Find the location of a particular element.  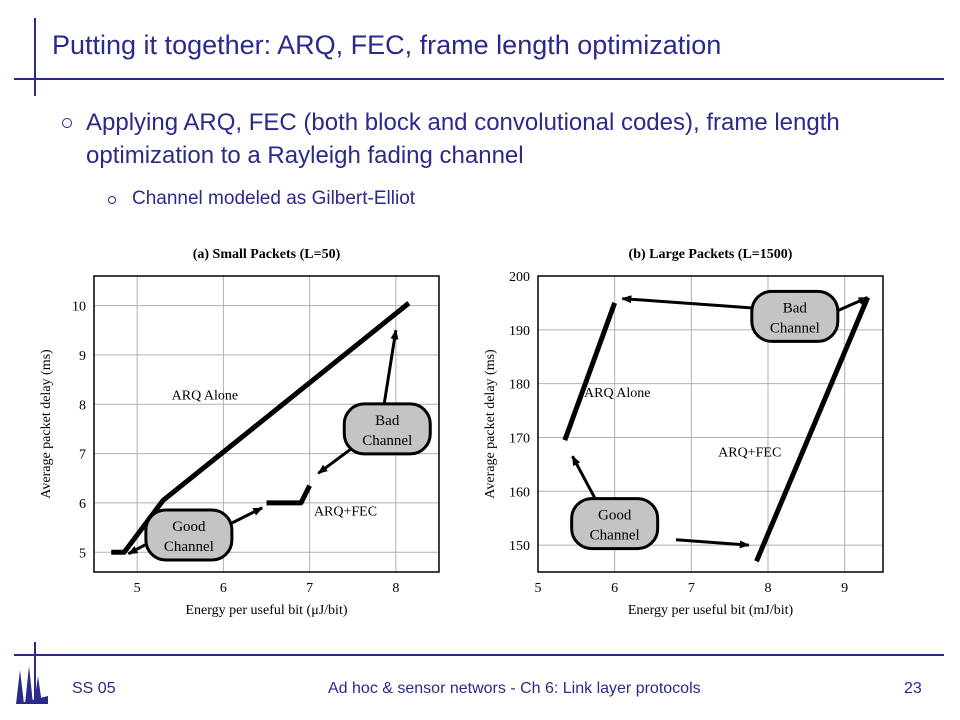

y-tick-label: 180 is located at coordinates (519, 385).